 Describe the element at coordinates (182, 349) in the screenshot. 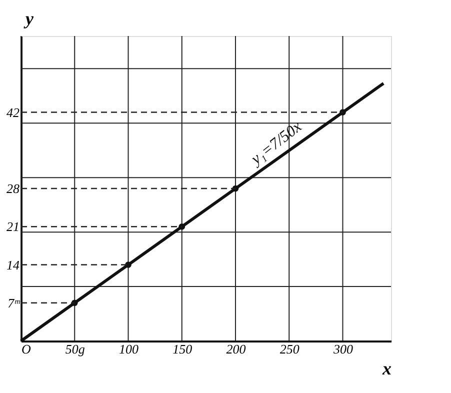

I see `x-tick-label: 150` at that location.